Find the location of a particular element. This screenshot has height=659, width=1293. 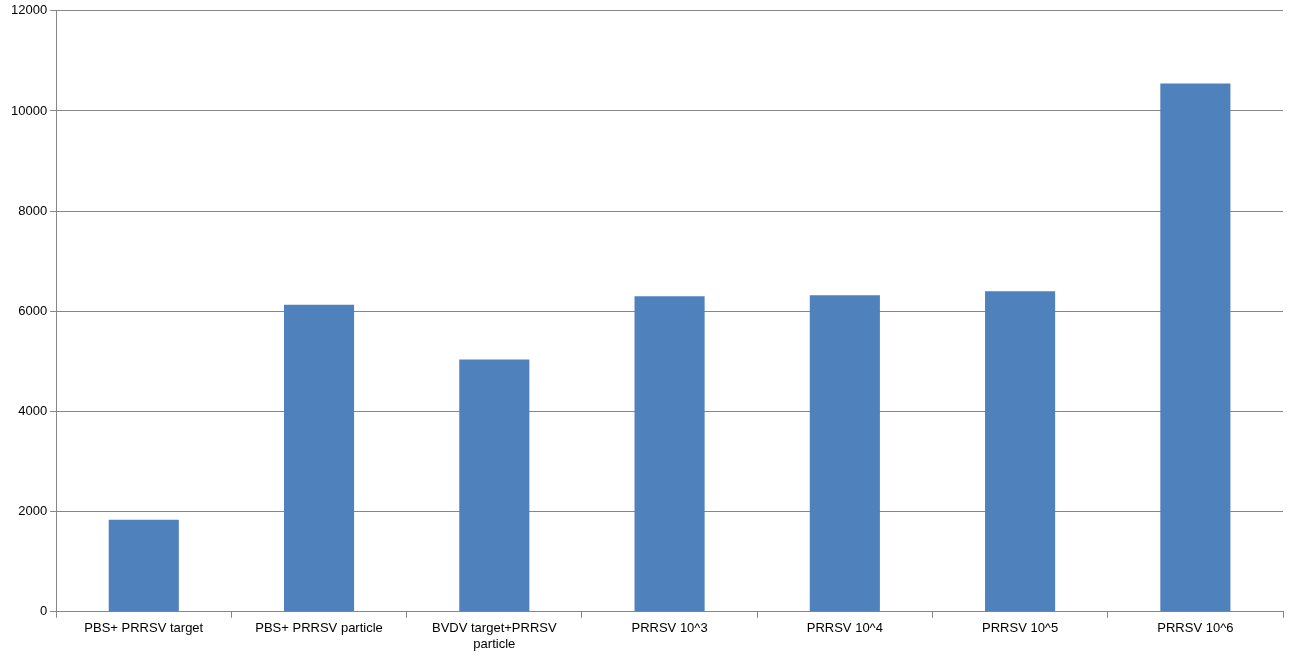

x-tick-label: PBS+ PRRSV target is located at coordinates (144, 628).